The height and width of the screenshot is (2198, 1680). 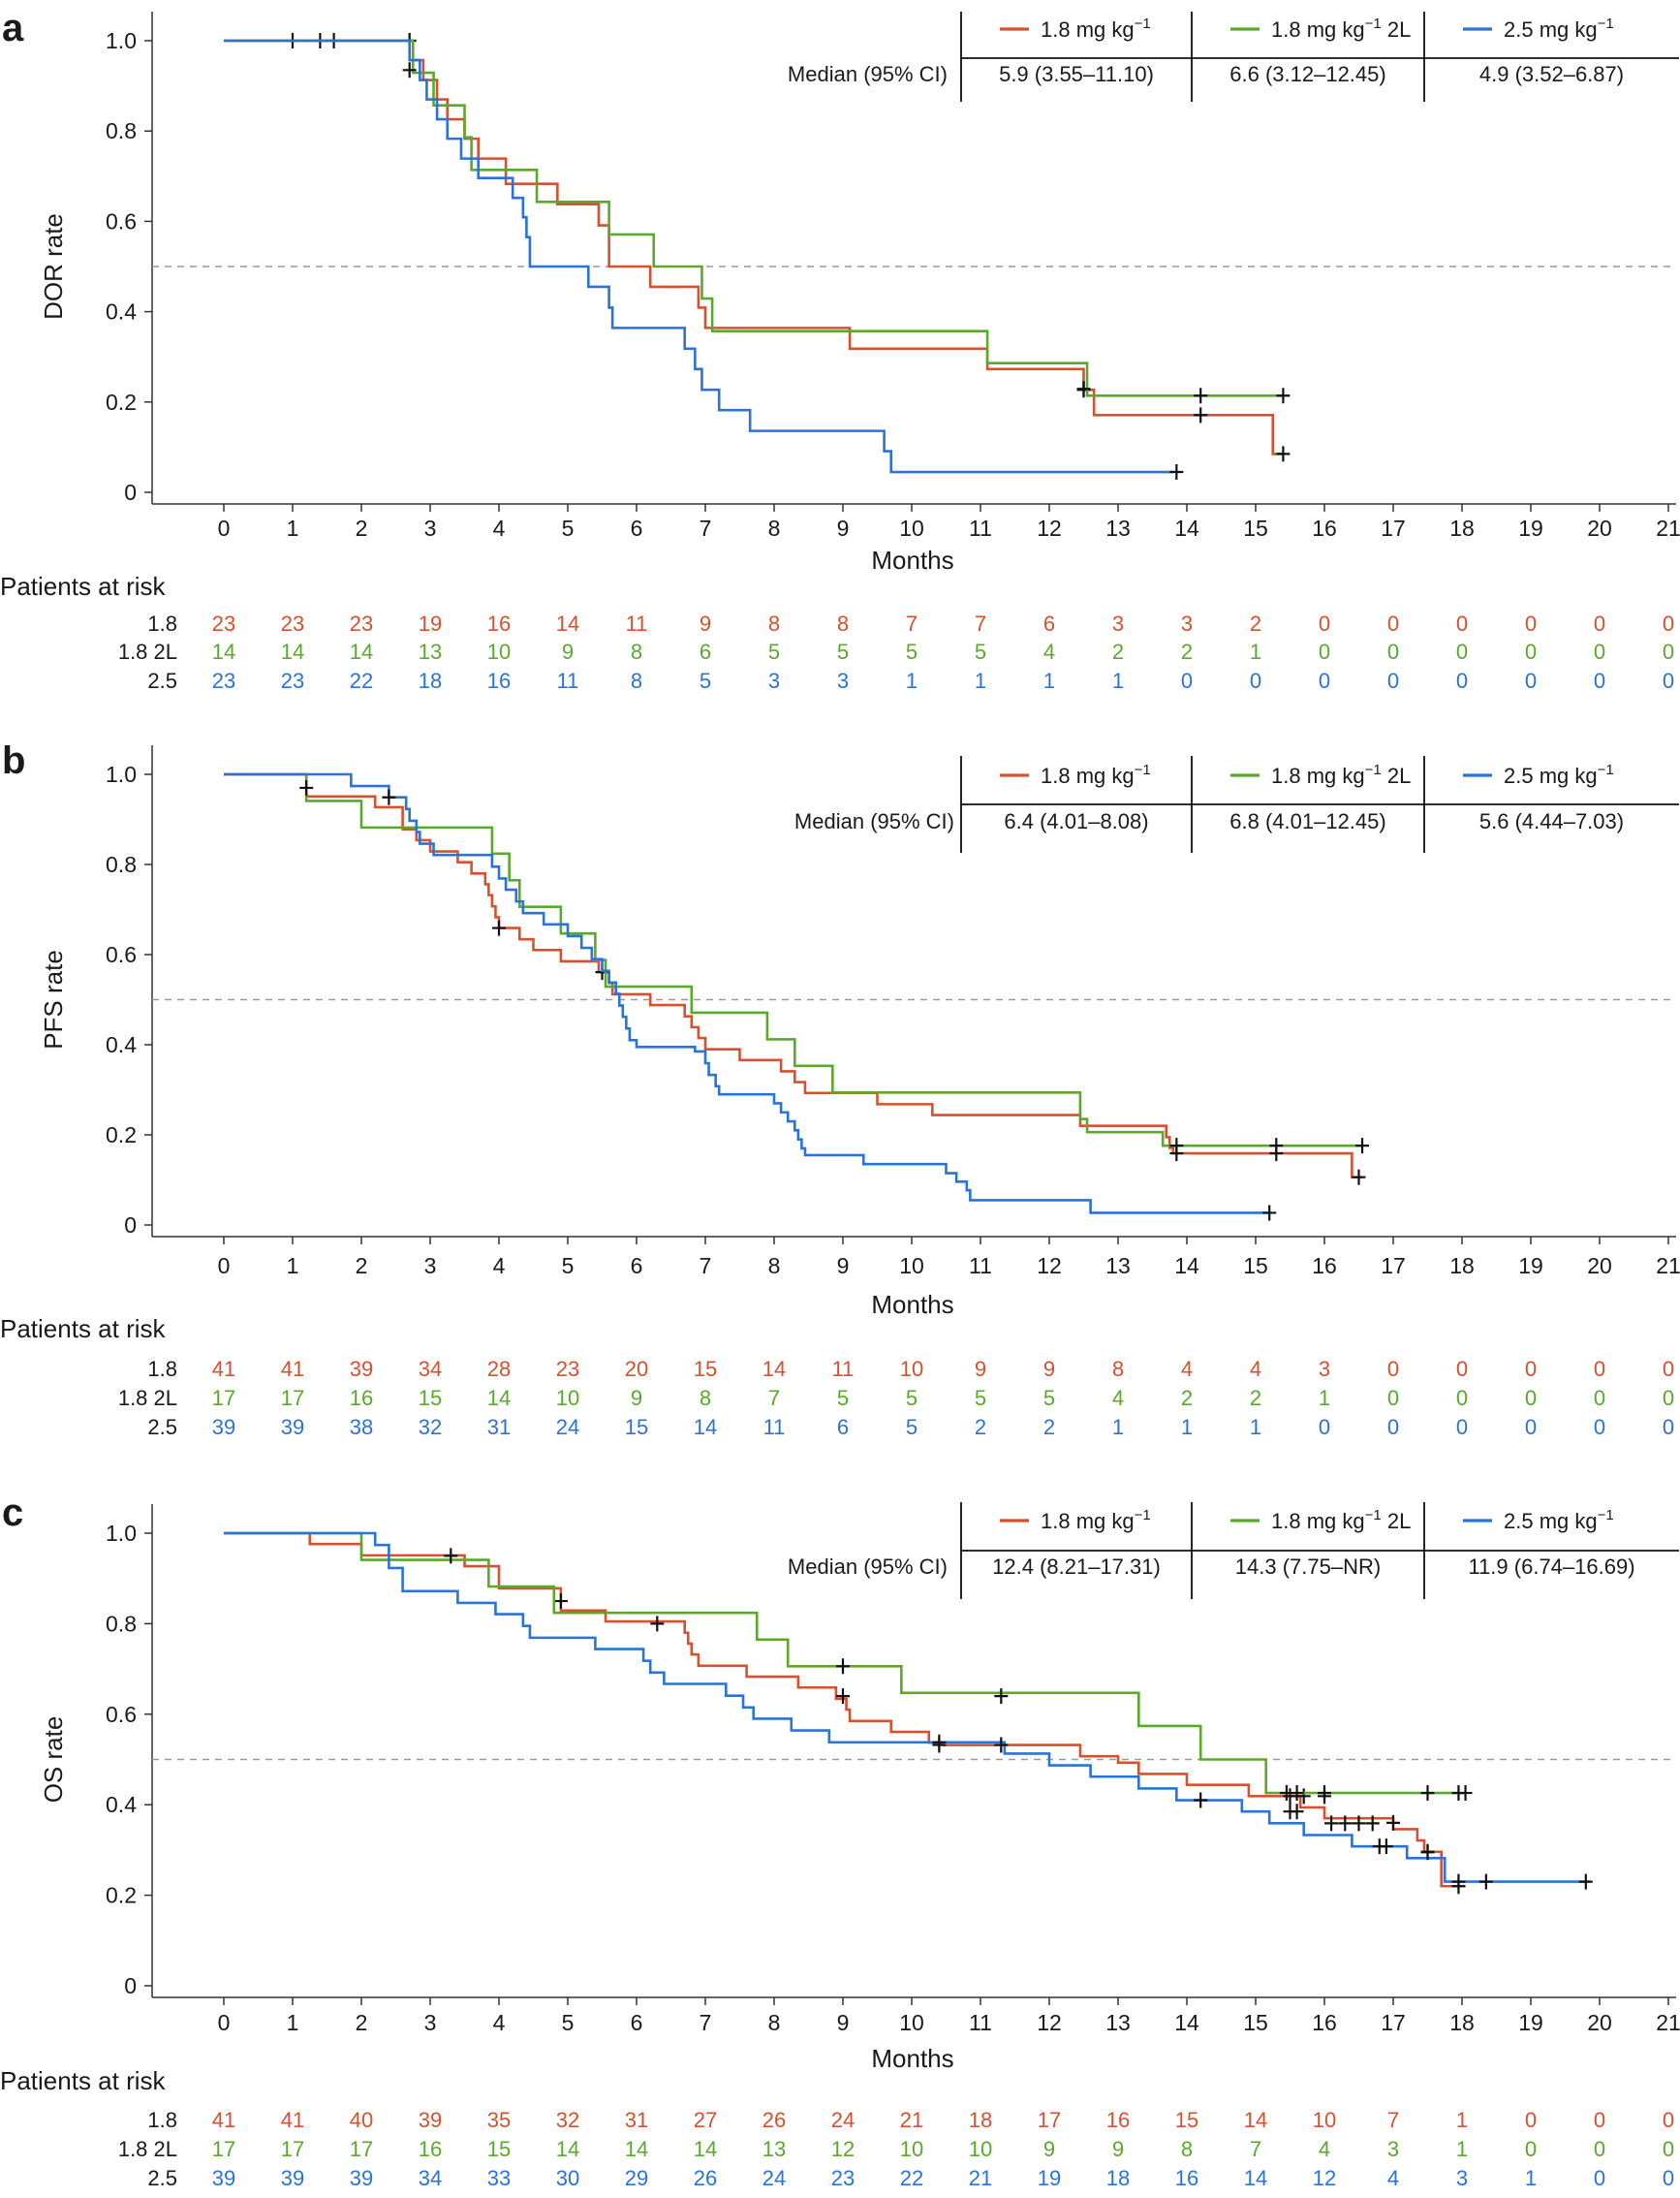 What do you see at coordinates (1255, 2022) in the screenshot?
I see `x-tick-label: 15` at bounding box center [1255, 2022].